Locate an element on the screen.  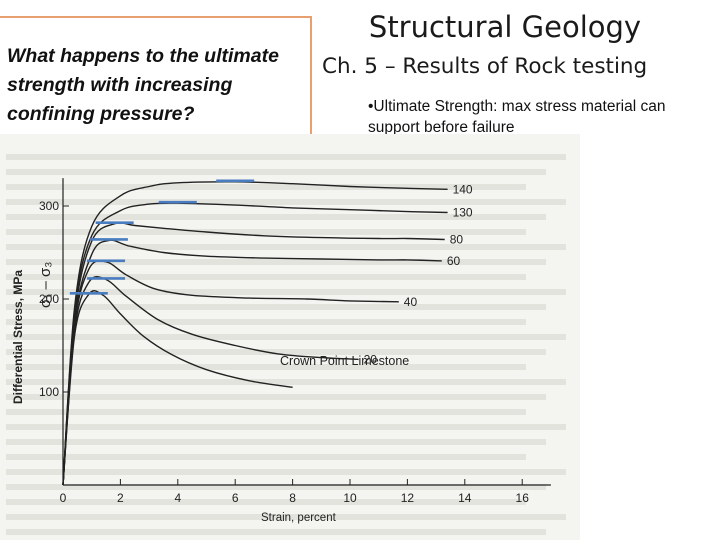
y-axis-label: Differential Stress, MPa is located at coordinates (18, 337).